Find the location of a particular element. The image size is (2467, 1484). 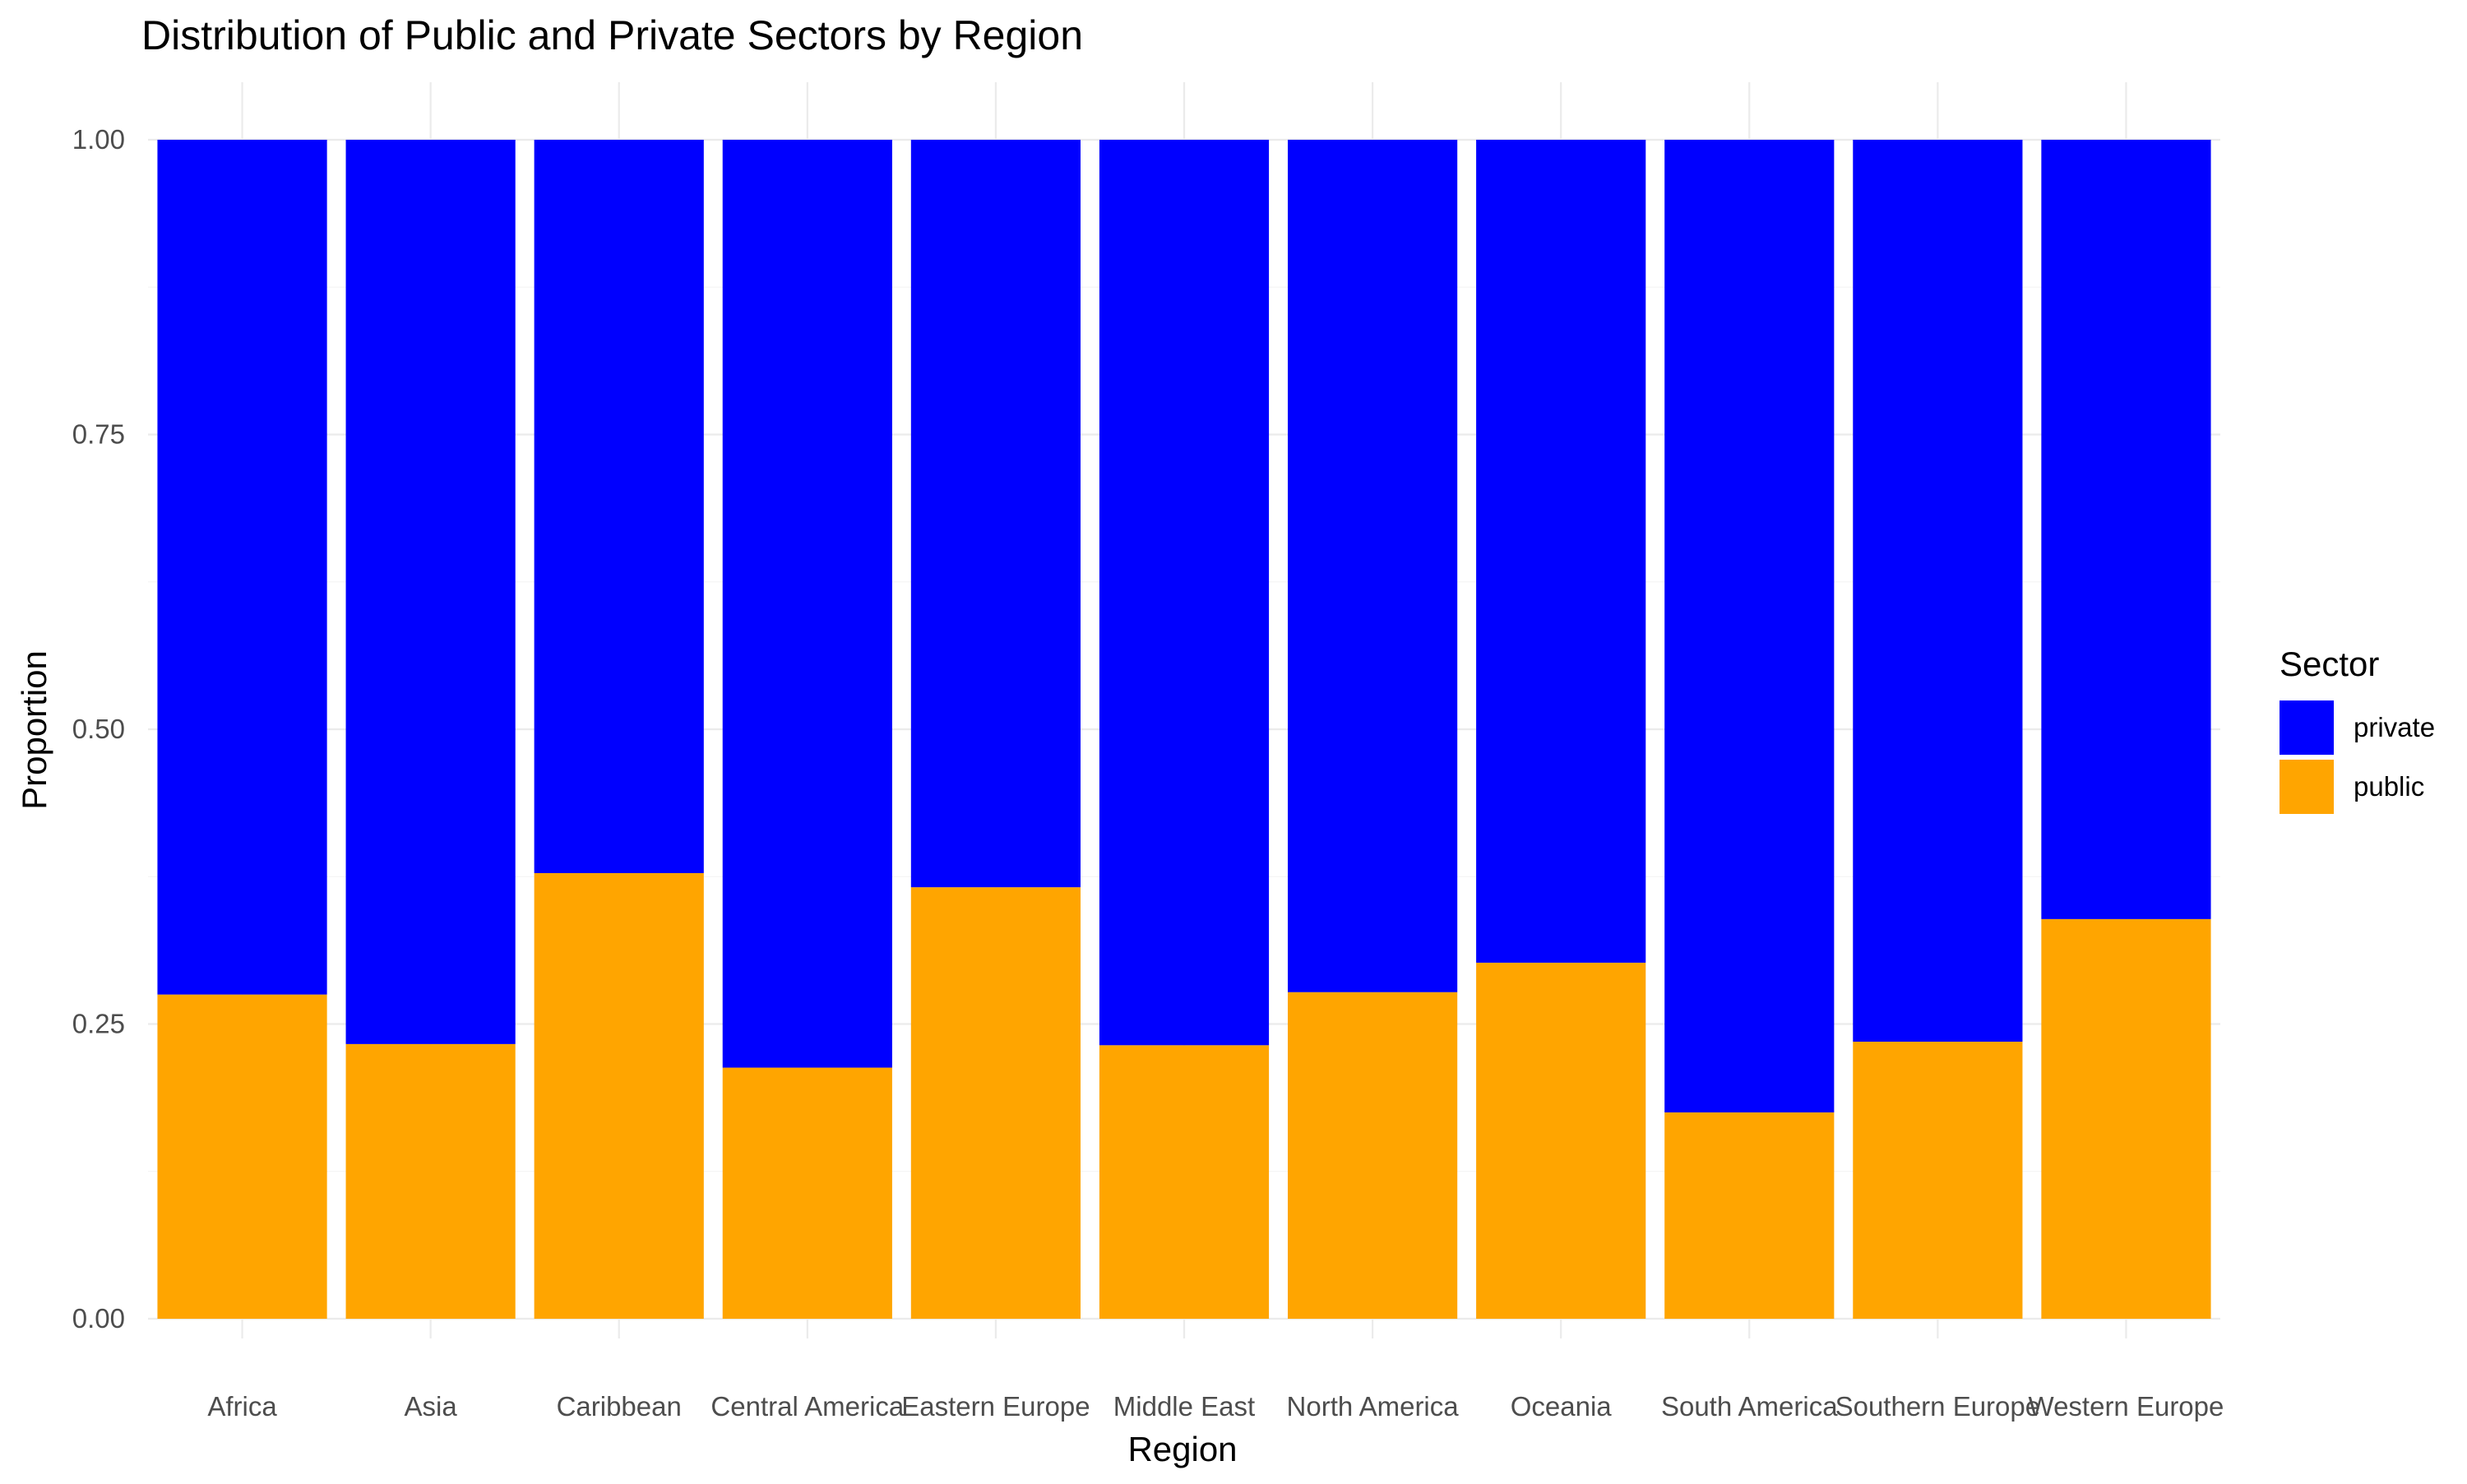

bar-public-caribbean is located at coordinates (619, 1096).